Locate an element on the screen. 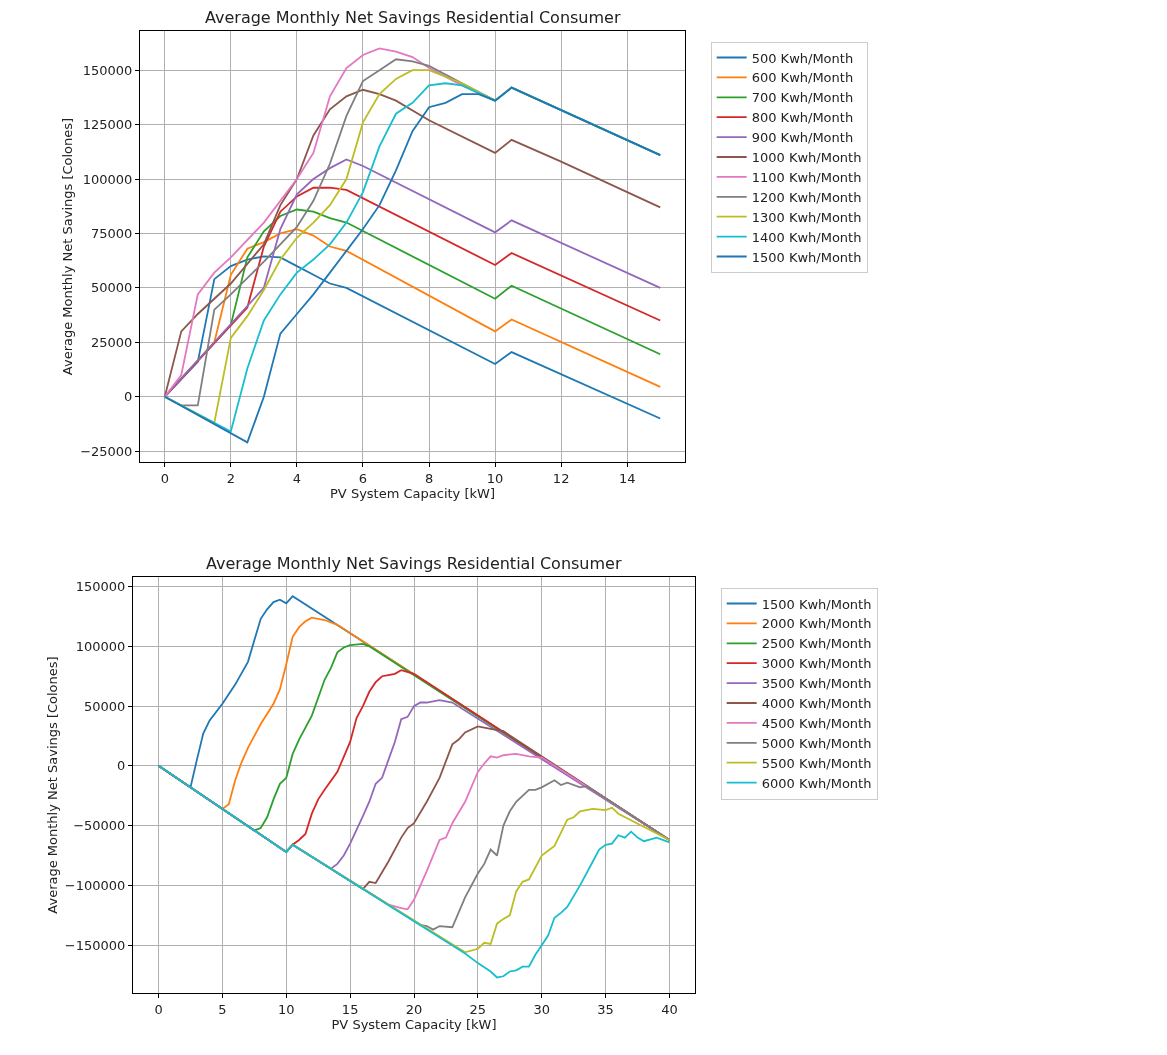  x-tick-label: 35 is located at coordinates (605, 1009).